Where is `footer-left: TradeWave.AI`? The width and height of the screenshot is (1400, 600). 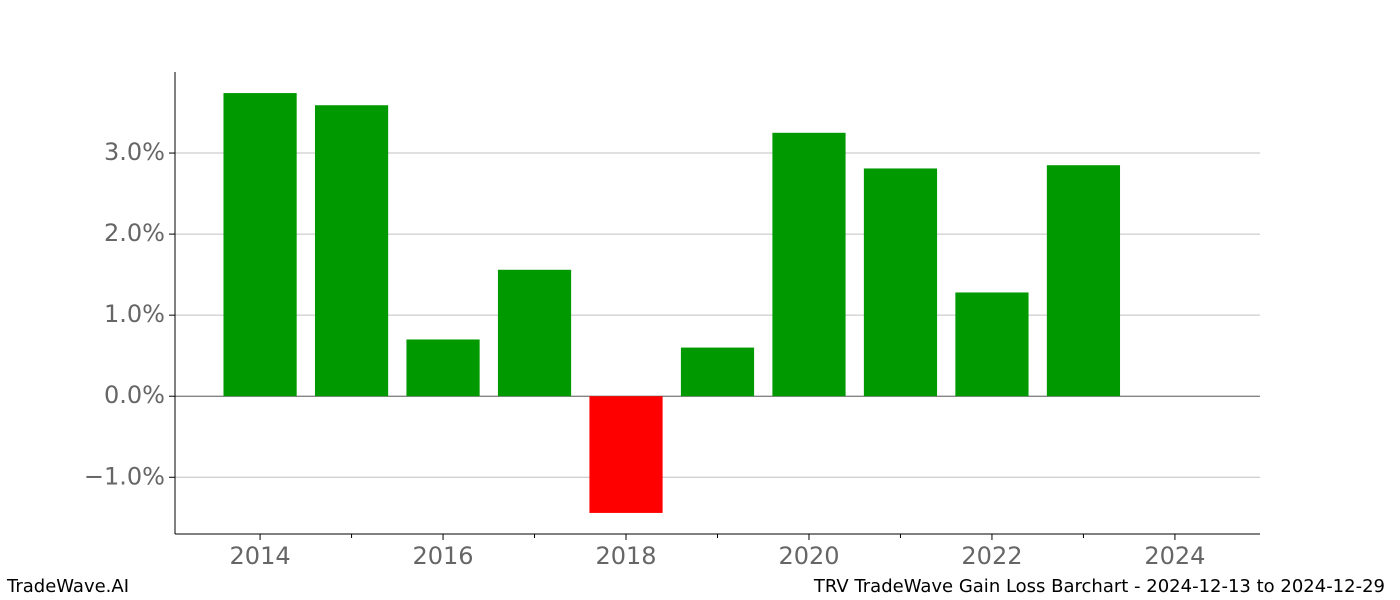 footer-left: TradeWave.AI is located at coordinates (67, 586).